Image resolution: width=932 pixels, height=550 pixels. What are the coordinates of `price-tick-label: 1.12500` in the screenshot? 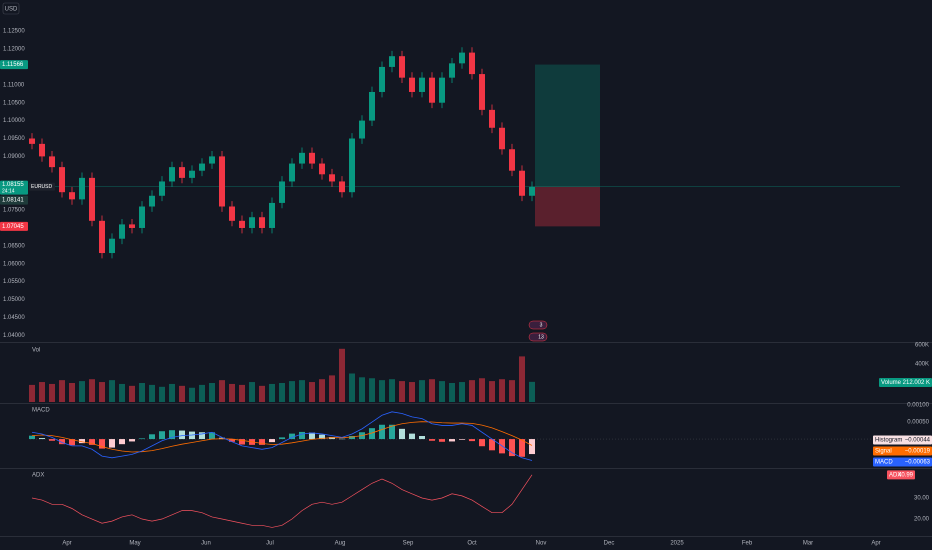 It's located at (14, 32).